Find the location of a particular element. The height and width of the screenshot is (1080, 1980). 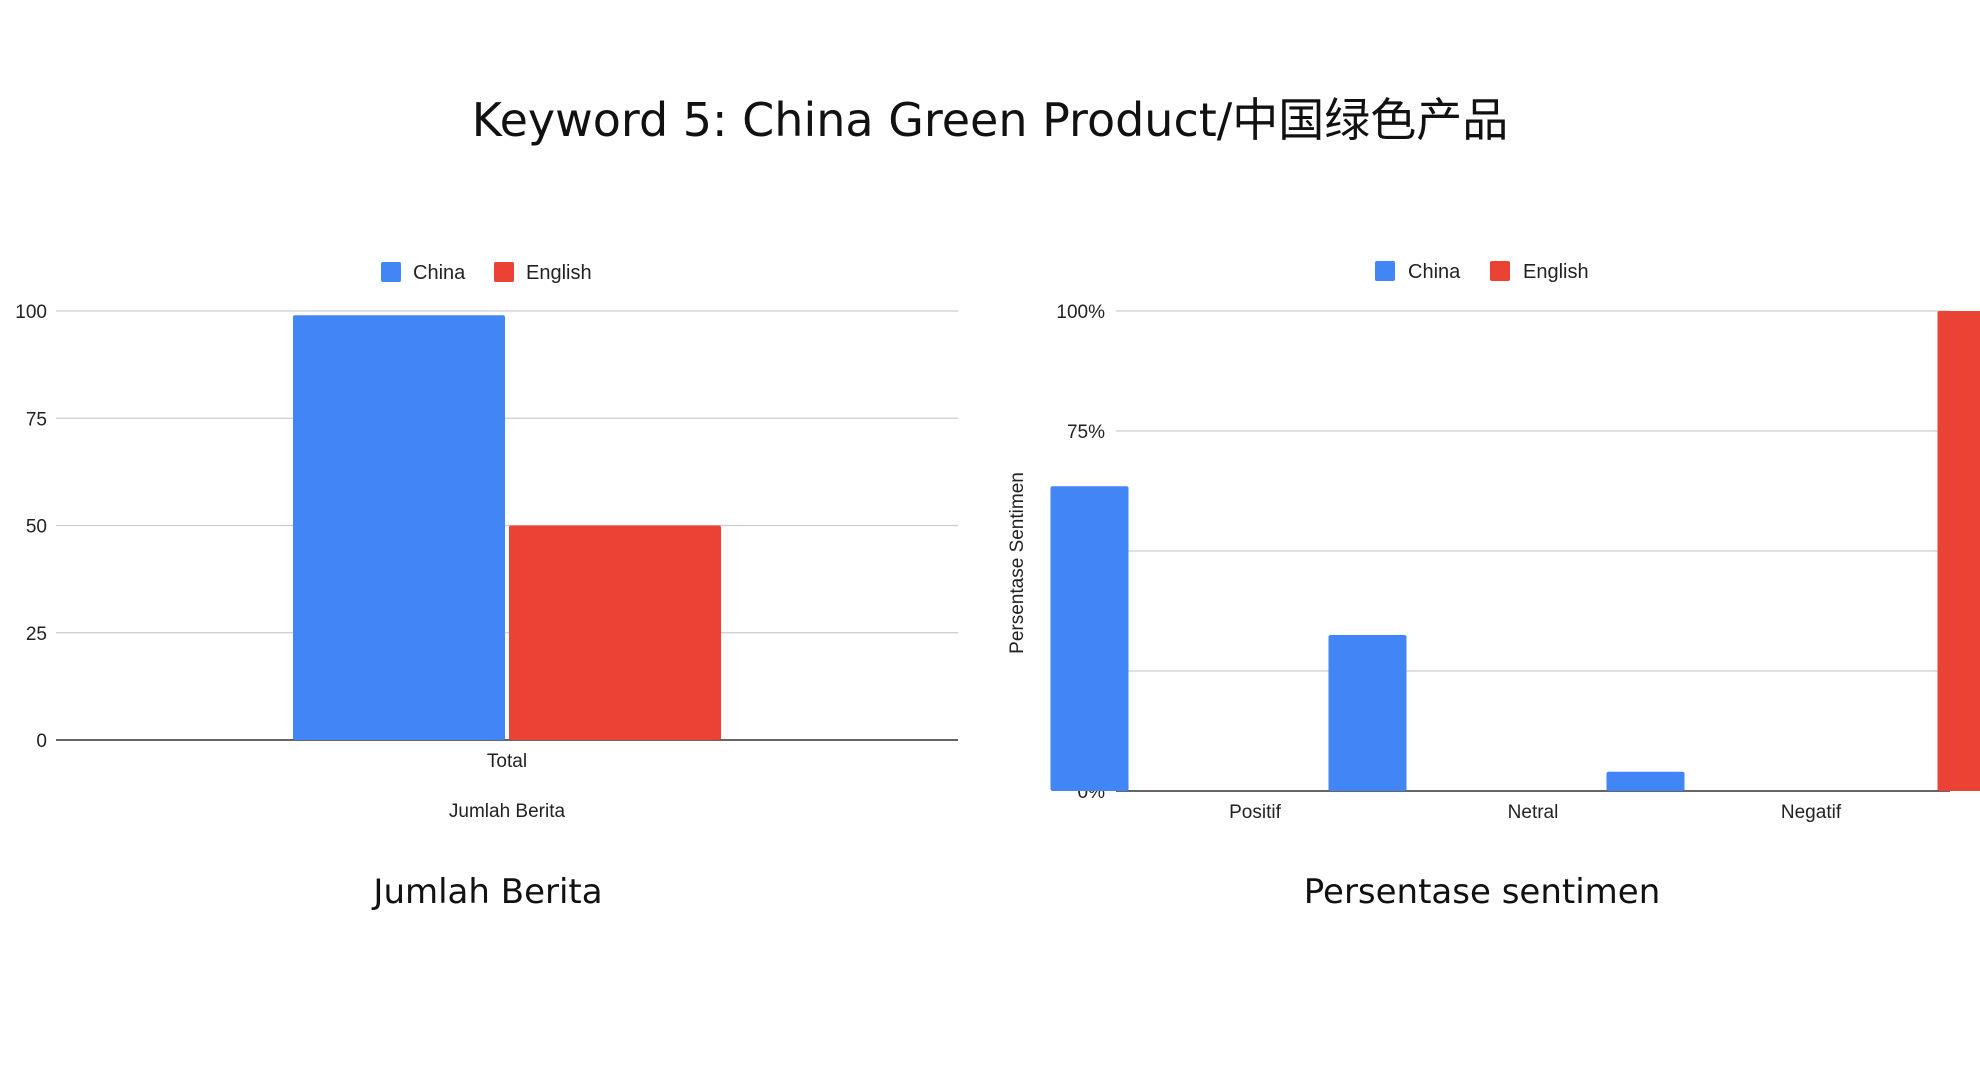

x-tick-label: Netral is located at coordinates (1533, 812).